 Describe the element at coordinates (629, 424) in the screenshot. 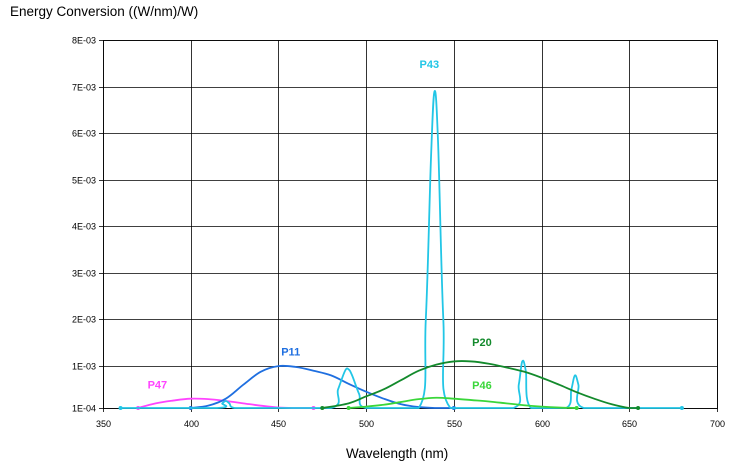

I see `x-tick-label: 650` at that location.